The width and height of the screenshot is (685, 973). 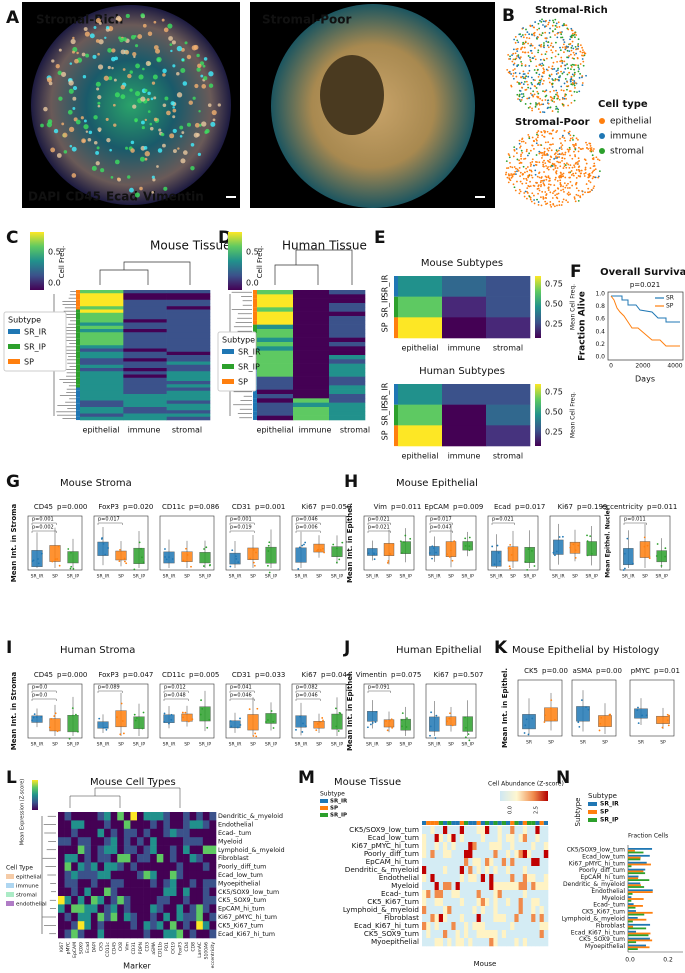 What do you see at coordinates (147, 947) in the screenshot?
I see `column-label: CD3` at bounding box center [147, 947].